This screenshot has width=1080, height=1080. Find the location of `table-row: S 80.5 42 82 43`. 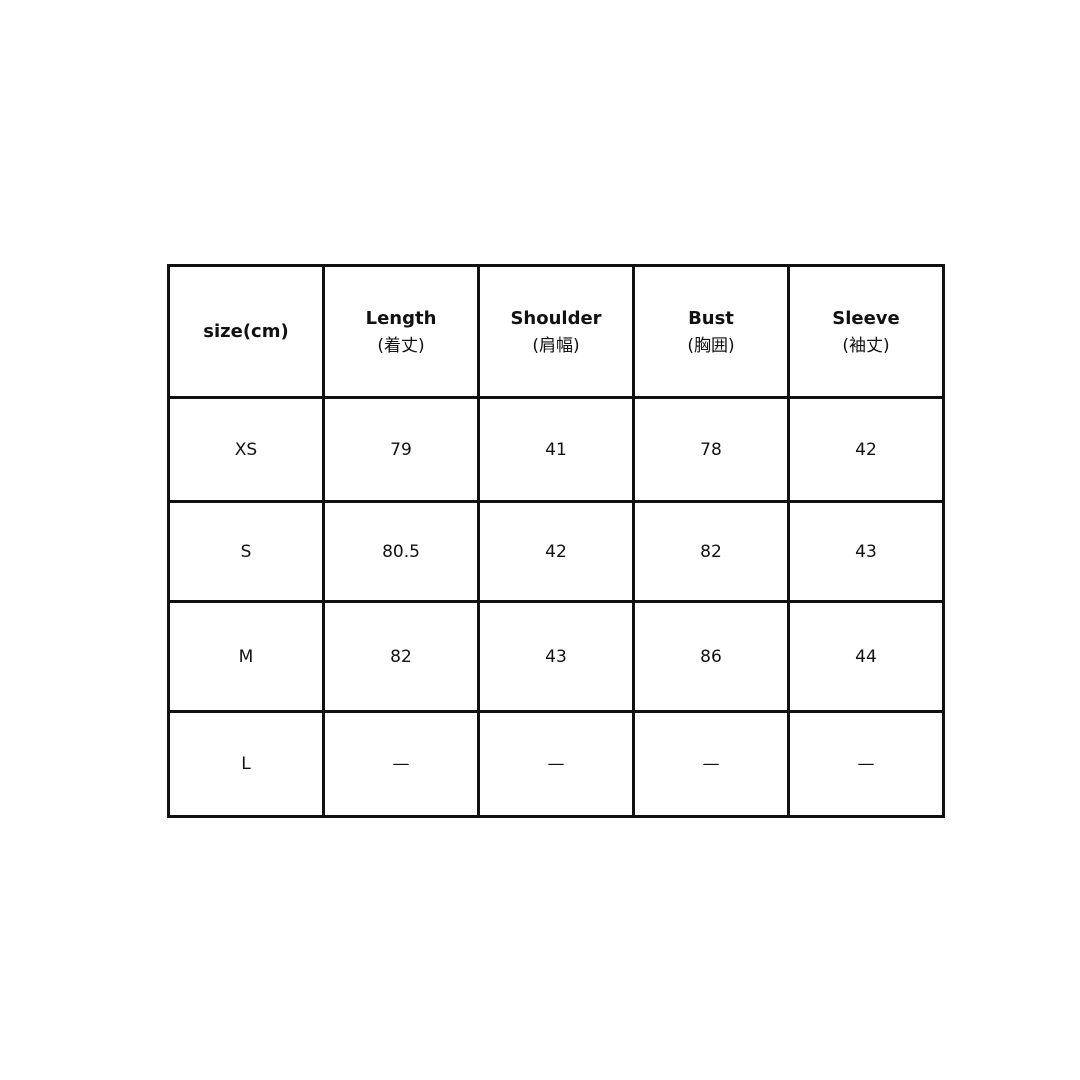

table-row: S 80.5 42 82 43 is located at coordinates (556, 551).